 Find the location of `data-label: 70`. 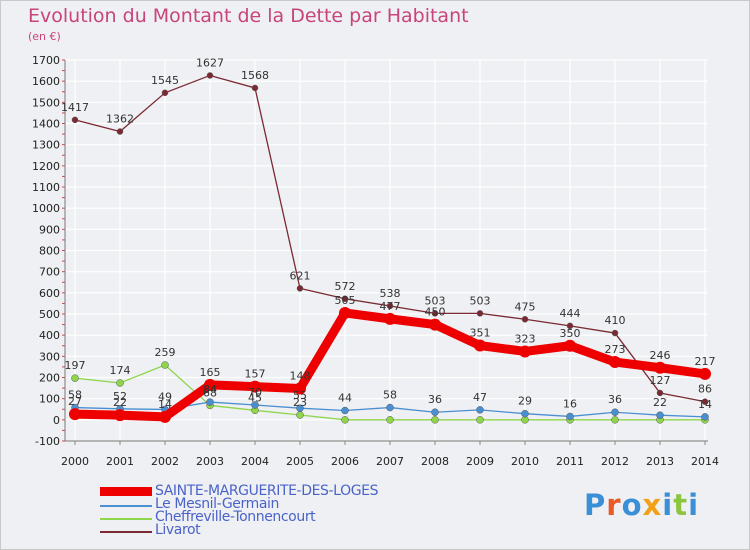

data-label: 70 is located at coordinates (255, 392).